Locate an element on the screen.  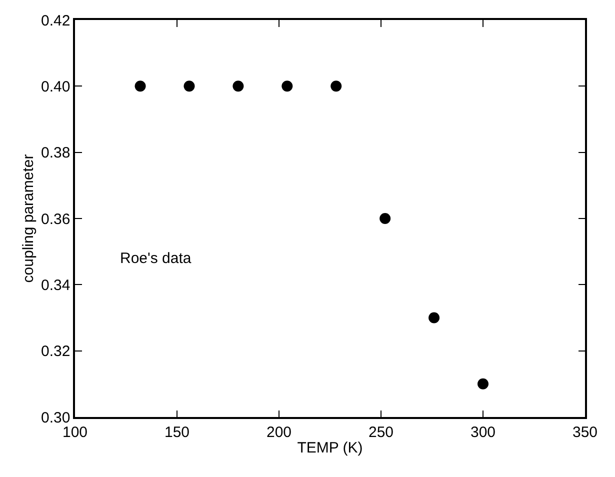
y-tick-label: 0.30 is located at coordinates (55, 417).